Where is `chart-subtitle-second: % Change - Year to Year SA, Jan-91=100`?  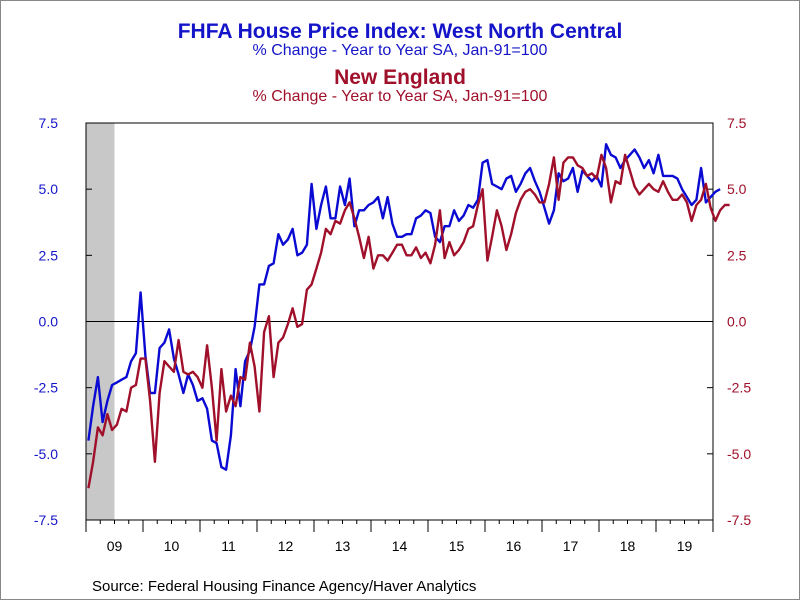
chart-subtitle-second: % Change - Year to Year SA, Jan-91=100 is located at coordinates (400, 96).